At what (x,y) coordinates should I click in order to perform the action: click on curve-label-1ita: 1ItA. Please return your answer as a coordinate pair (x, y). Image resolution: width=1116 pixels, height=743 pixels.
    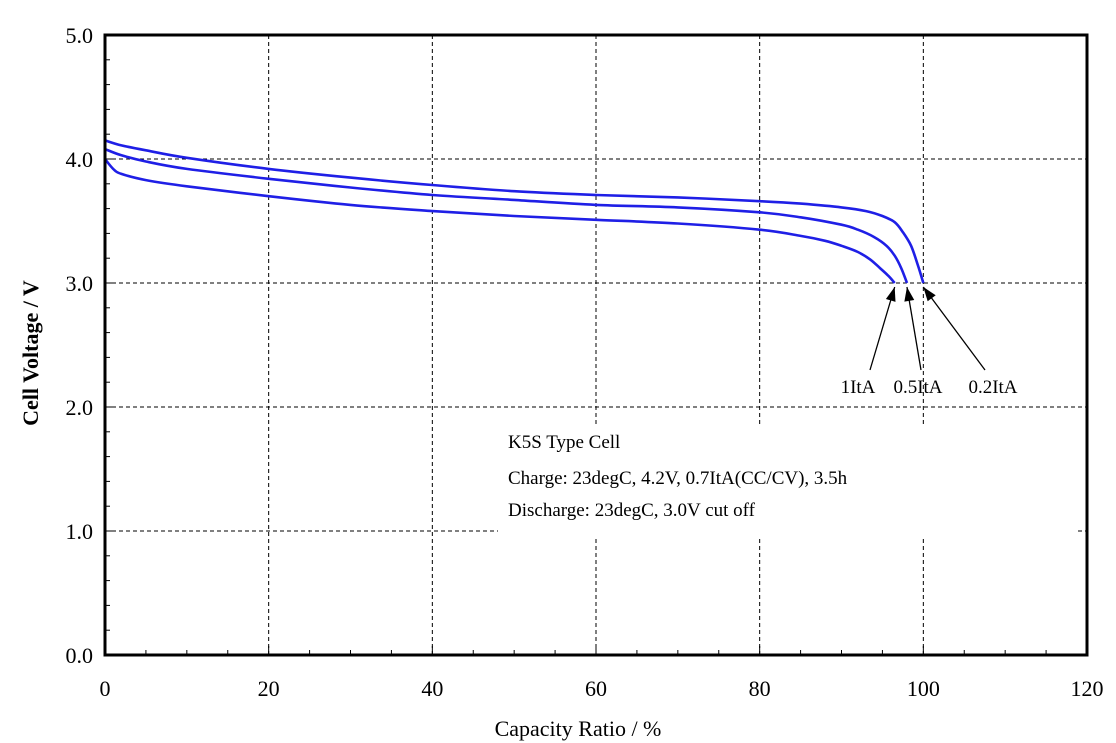
    Looking at the image, I should click on (858, 387).